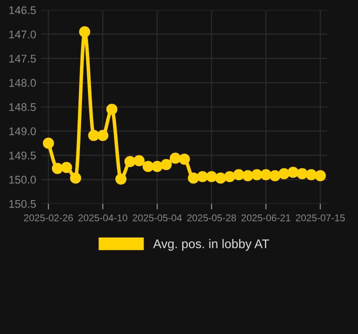  What do you see at coordinates (22, 34) in the screenshot?
I see `y-tick-label: 147.0` at bounding box center [22, 34].